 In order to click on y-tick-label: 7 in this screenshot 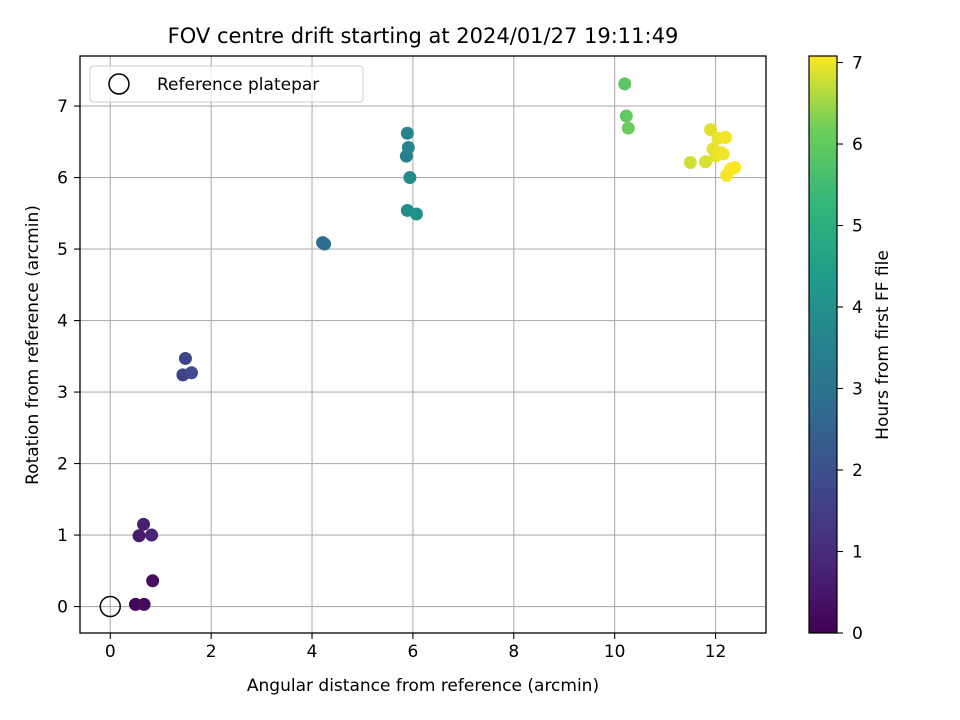, I will do `click(62, 107)`.